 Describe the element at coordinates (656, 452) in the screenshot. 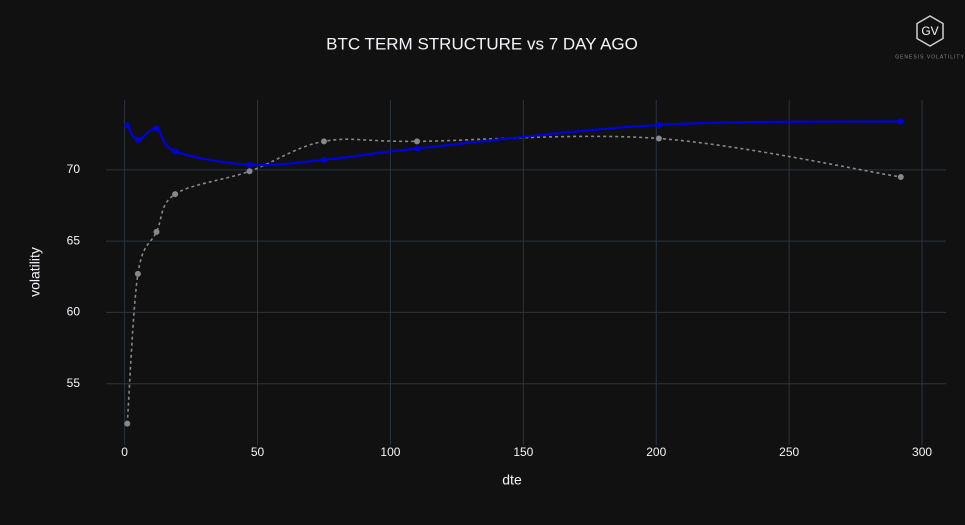

I see `x-tick-label: 200` at that location.